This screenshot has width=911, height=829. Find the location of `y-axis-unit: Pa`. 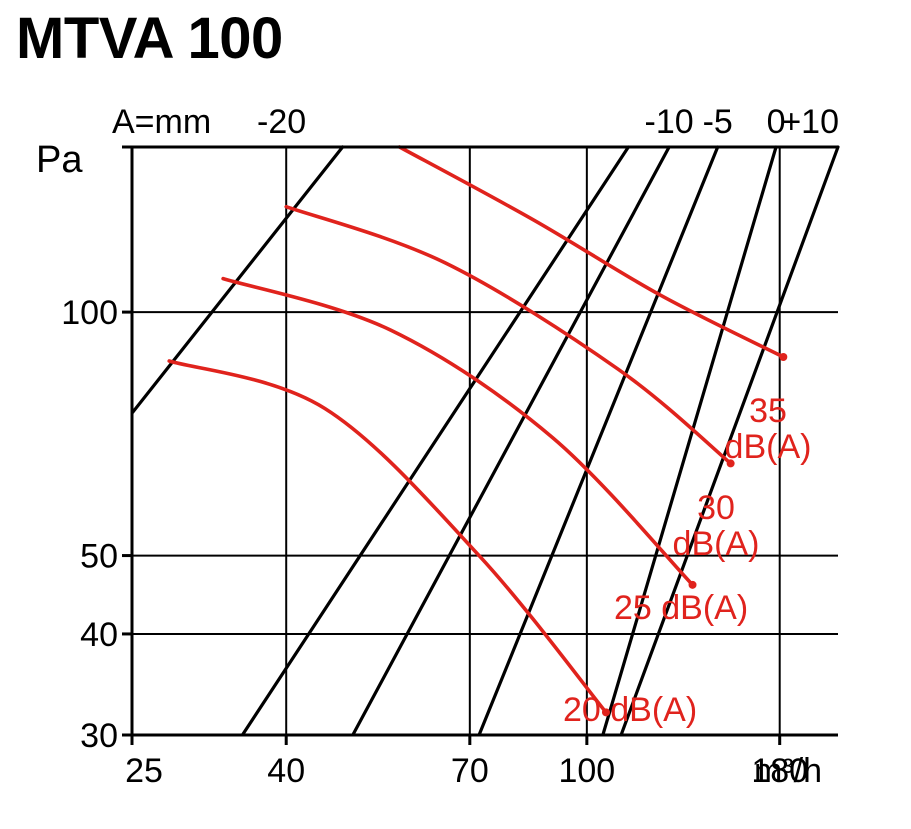

y-axis-unit: Pa is located at coordinates (59, 160).